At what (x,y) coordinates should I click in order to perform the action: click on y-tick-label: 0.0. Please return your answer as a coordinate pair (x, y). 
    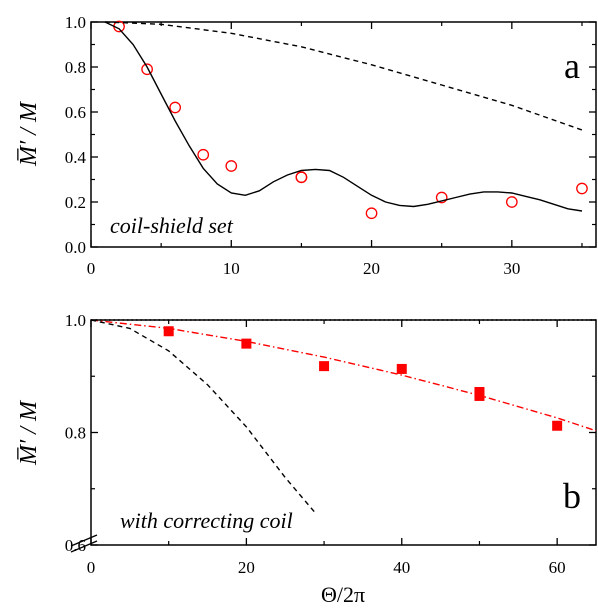
    Looking at the image, I should click on (75, 247).